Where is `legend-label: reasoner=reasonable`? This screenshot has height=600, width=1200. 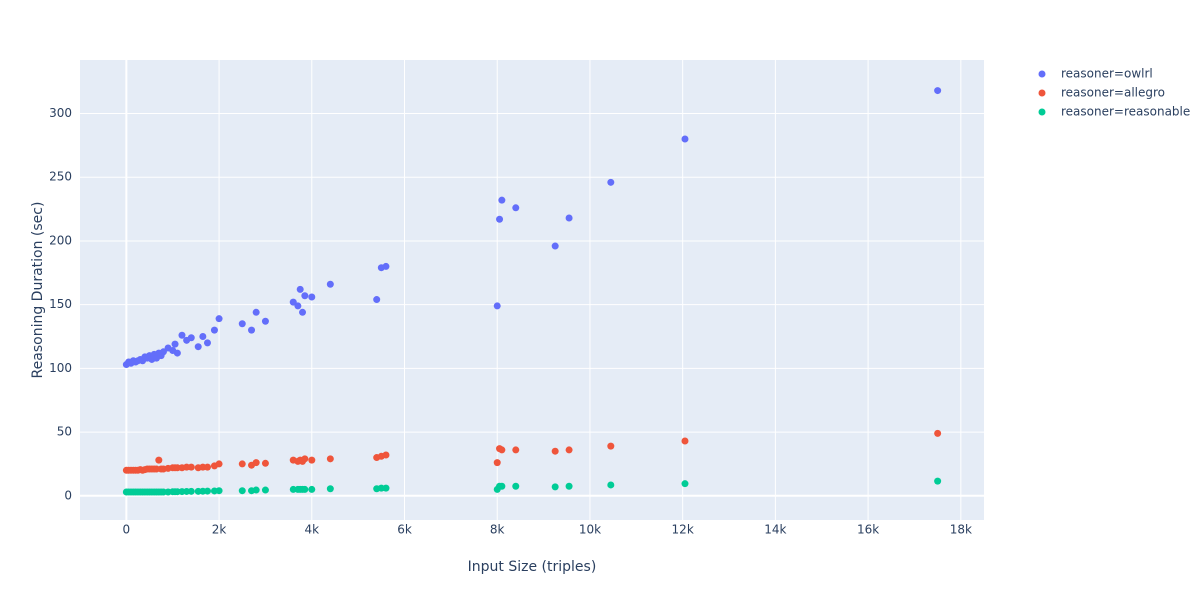
legend-label: reasoner=reasonable is located at coordinates (1125, 112).